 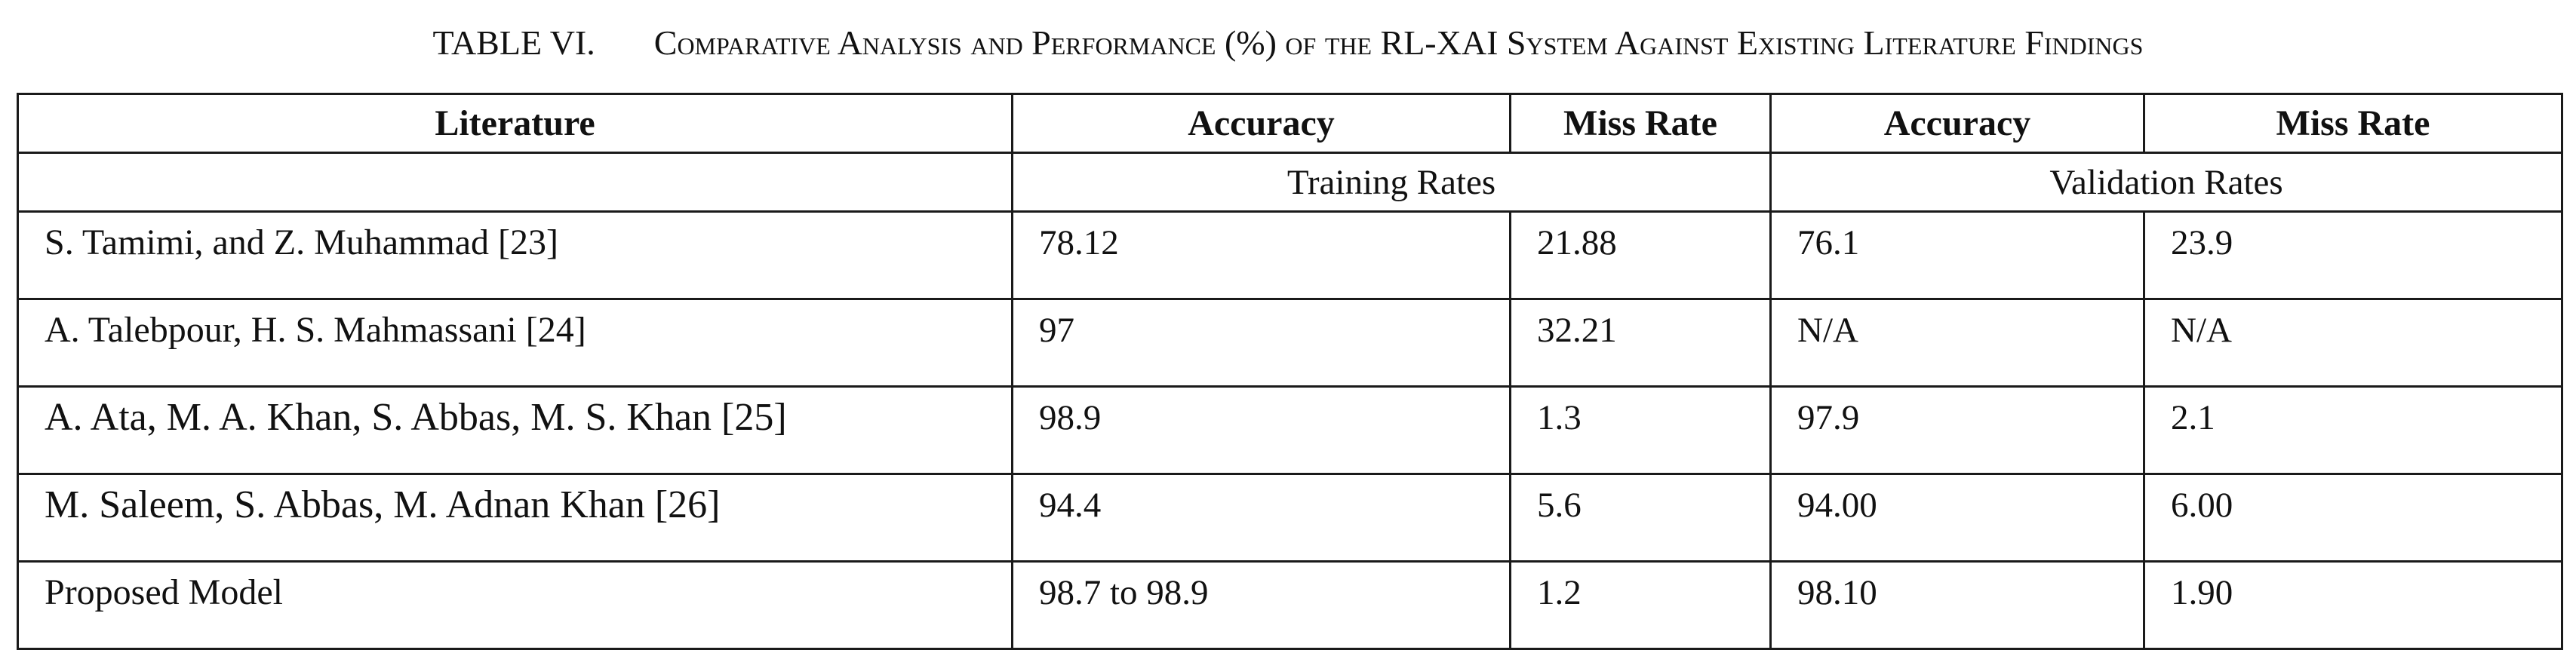 What do you see at coordinates (1261, 255) in the screenshot?
I see `cell-training-accuracy: 78.12` at bounding box center [1261, 255].